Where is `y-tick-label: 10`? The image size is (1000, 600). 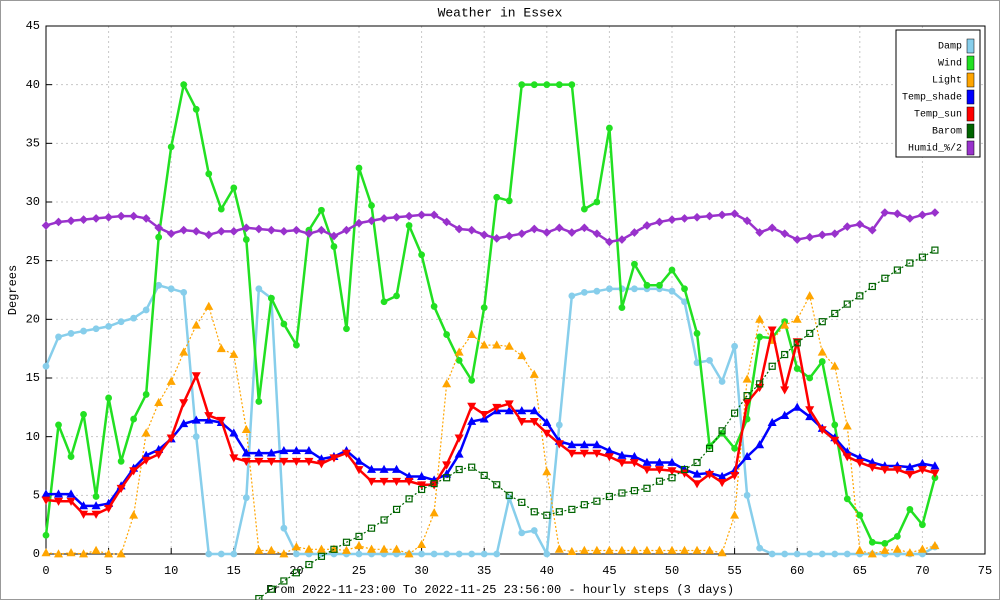 y-tick-label: 10 is located at coordinates (33, 437).